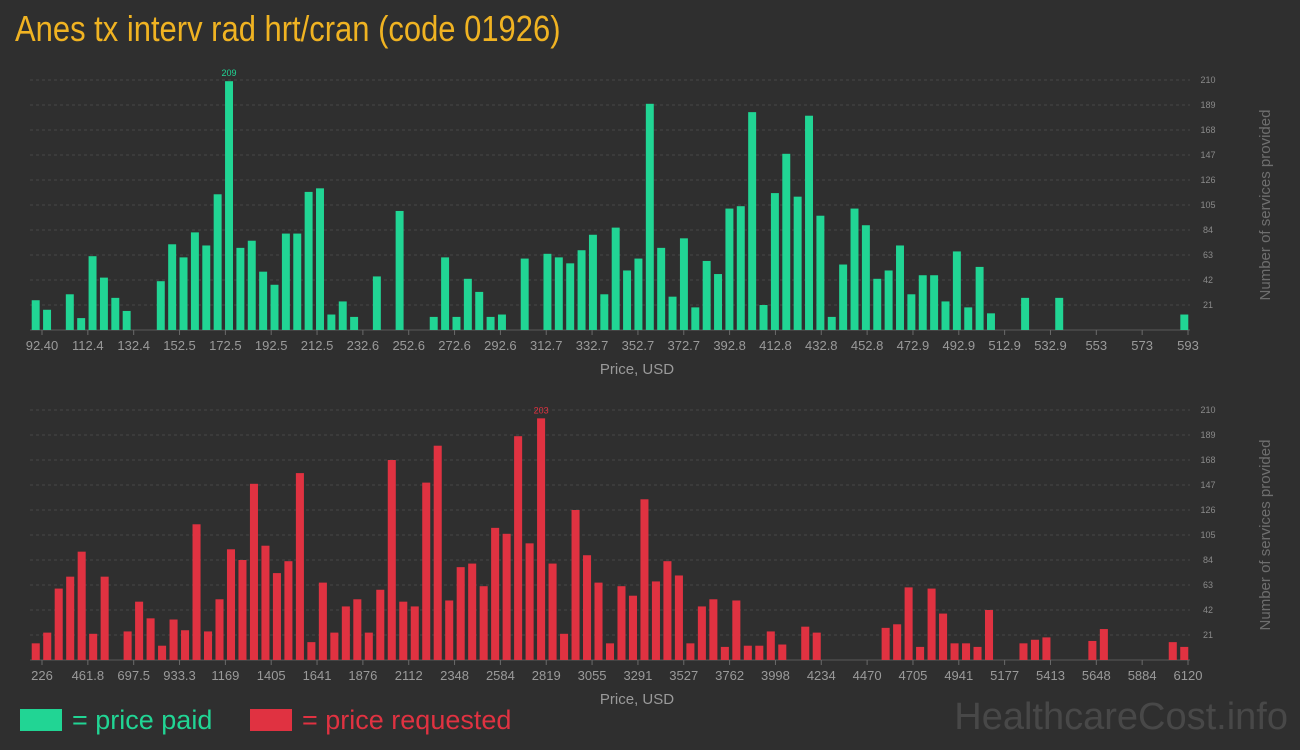 The image size is (1300, 750). What do you see at coordinates (1208, 280) in the screenshot?
I see `paid-ytick-label: 42` at bounding box center [1208, 280].